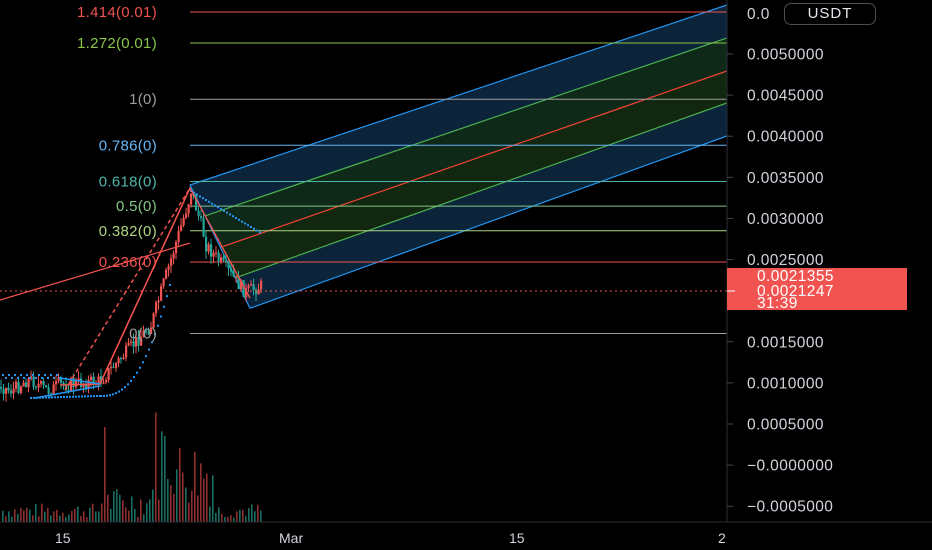  I want to click on time-axis: 15 Mar 15 2, so click(466, 533).